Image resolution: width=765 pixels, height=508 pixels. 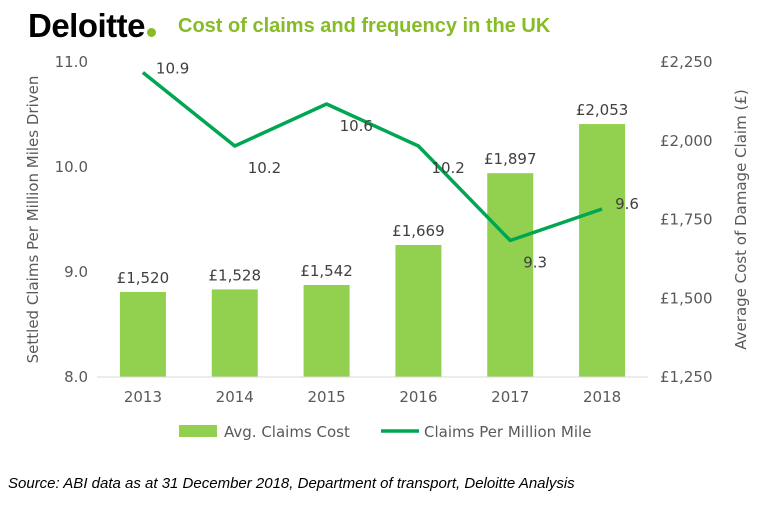 What do you see at coordinates (234, 333) in the screenshot?
I see `bar-2014` at bounding box center [234, 333].